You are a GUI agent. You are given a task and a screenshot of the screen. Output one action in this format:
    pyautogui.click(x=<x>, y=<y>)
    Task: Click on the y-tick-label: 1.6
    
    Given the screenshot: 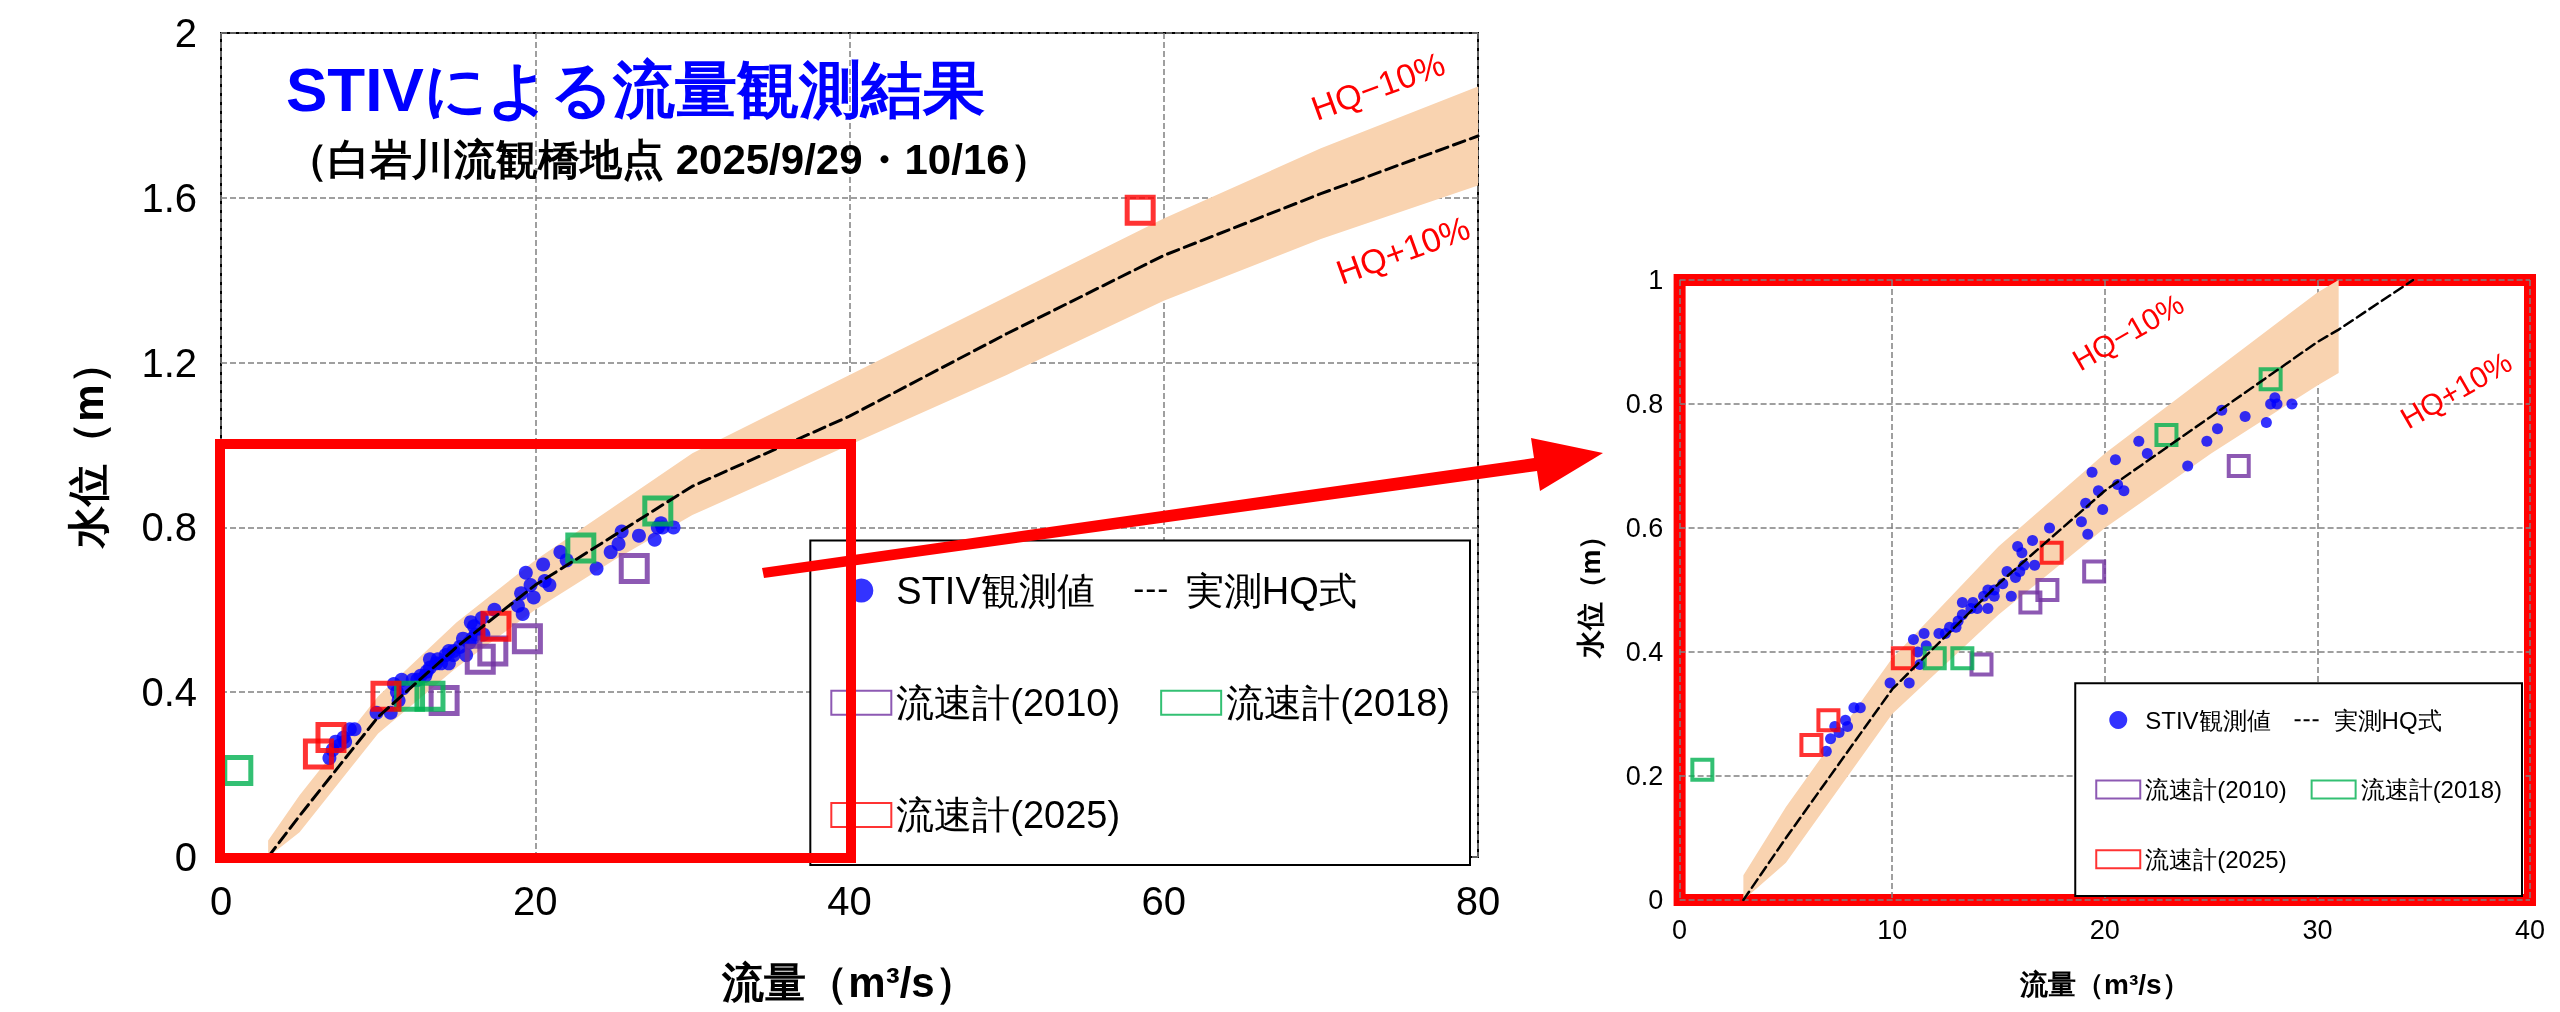 What is the action you would take?
    pyautogui.click(x=169, y=197)
    